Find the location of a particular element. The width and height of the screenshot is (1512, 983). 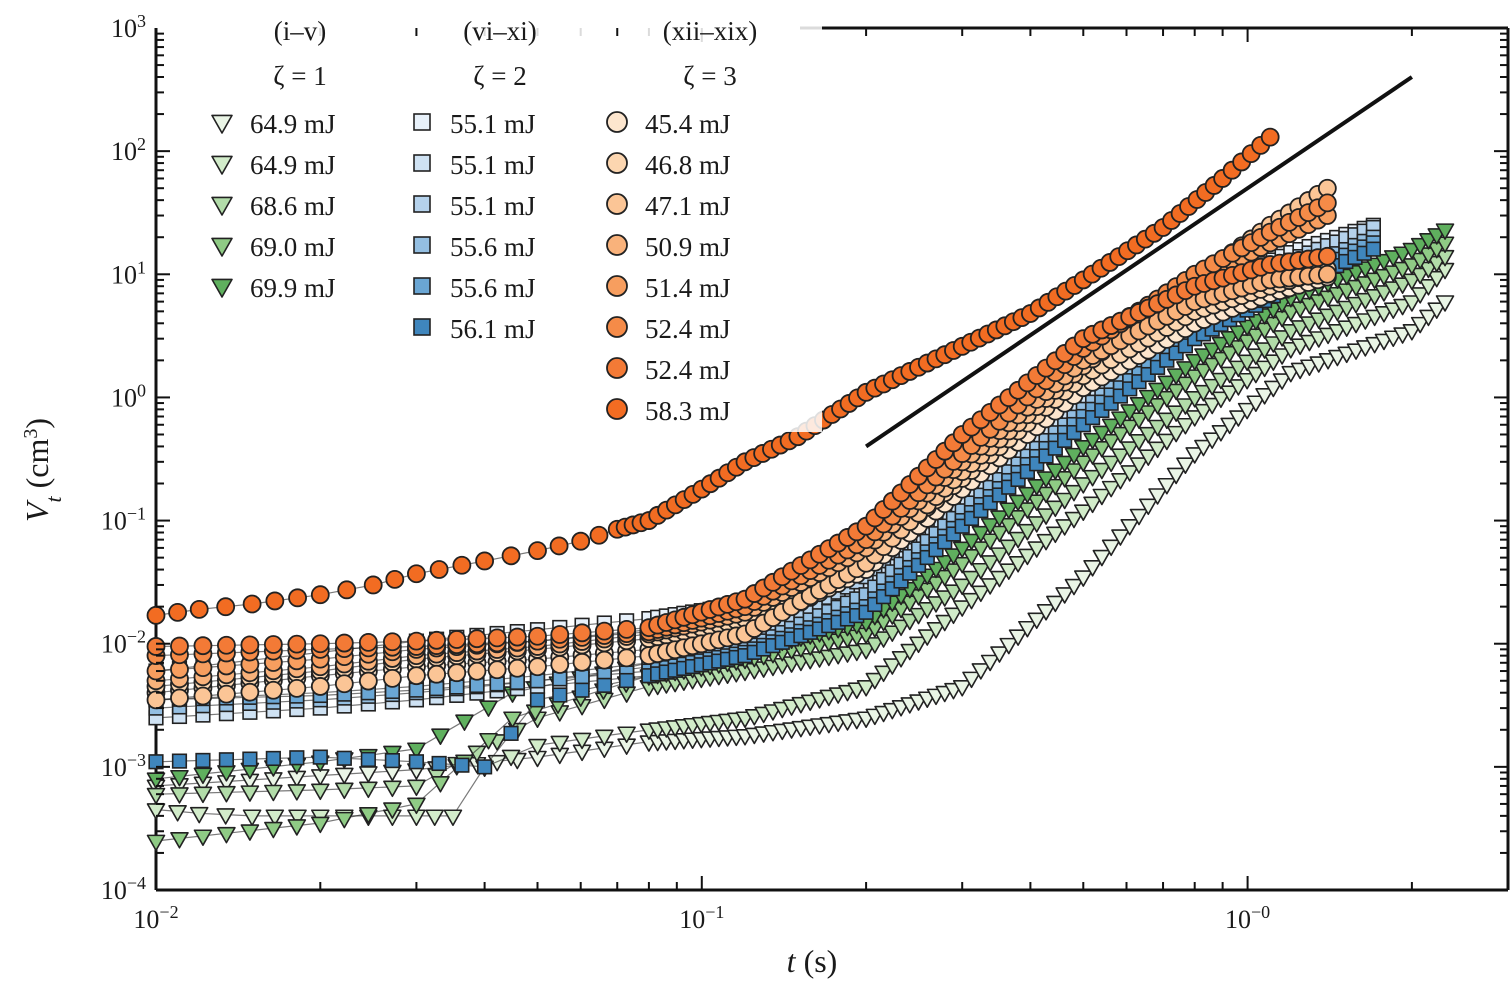

y-tick-label-0: 10⁻⁴ is located at coordinates (123, 889).